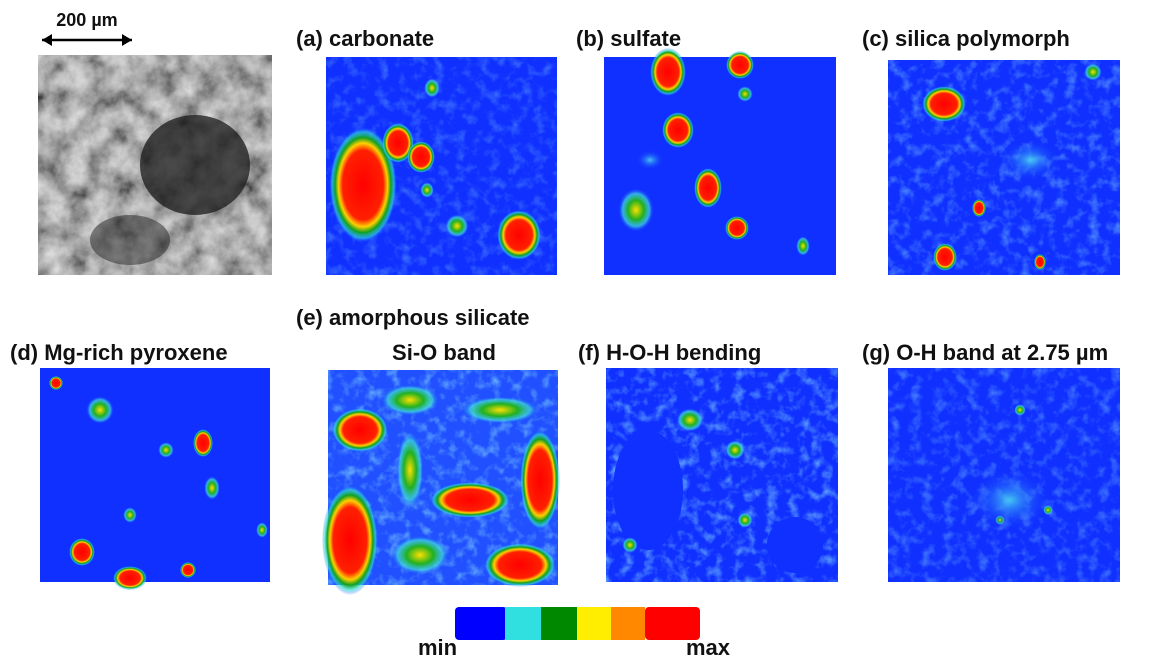  I want to click on colorbar-max-label: max, so click(708, 647).